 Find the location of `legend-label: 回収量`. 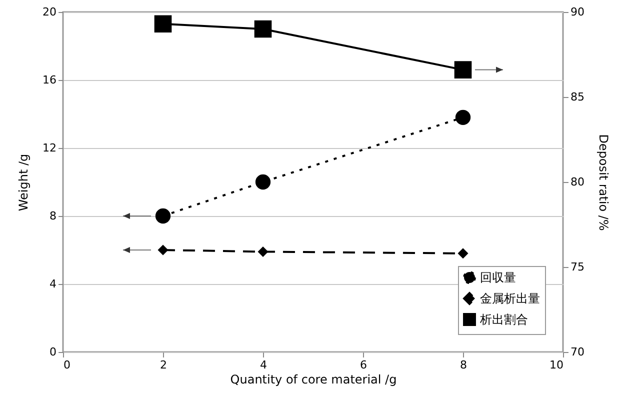

legend-label: 回収量 is located at coordinates (498, 277).